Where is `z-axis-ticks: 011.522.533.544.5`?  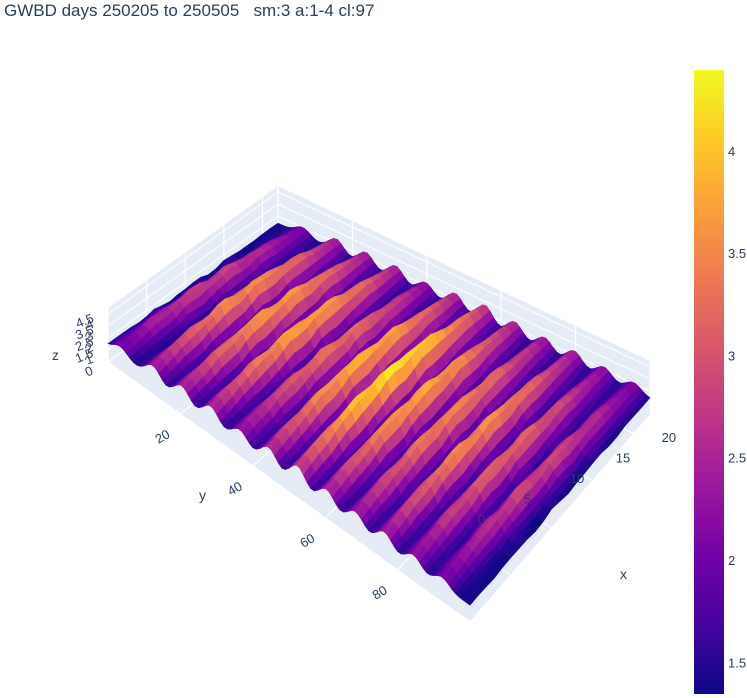 z-axis-ticks: 011.522.533.544.5 is located at coordinates (84, 344).